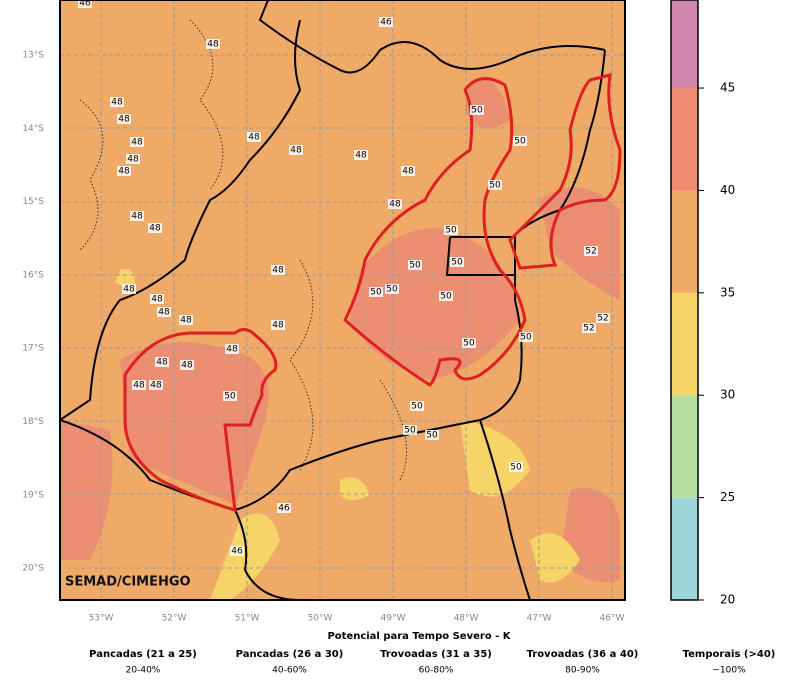  What do you see at coordinates (320, 619) in the screenshot?
I see `lon-label: 50°W` at bounding box center [320, 619].